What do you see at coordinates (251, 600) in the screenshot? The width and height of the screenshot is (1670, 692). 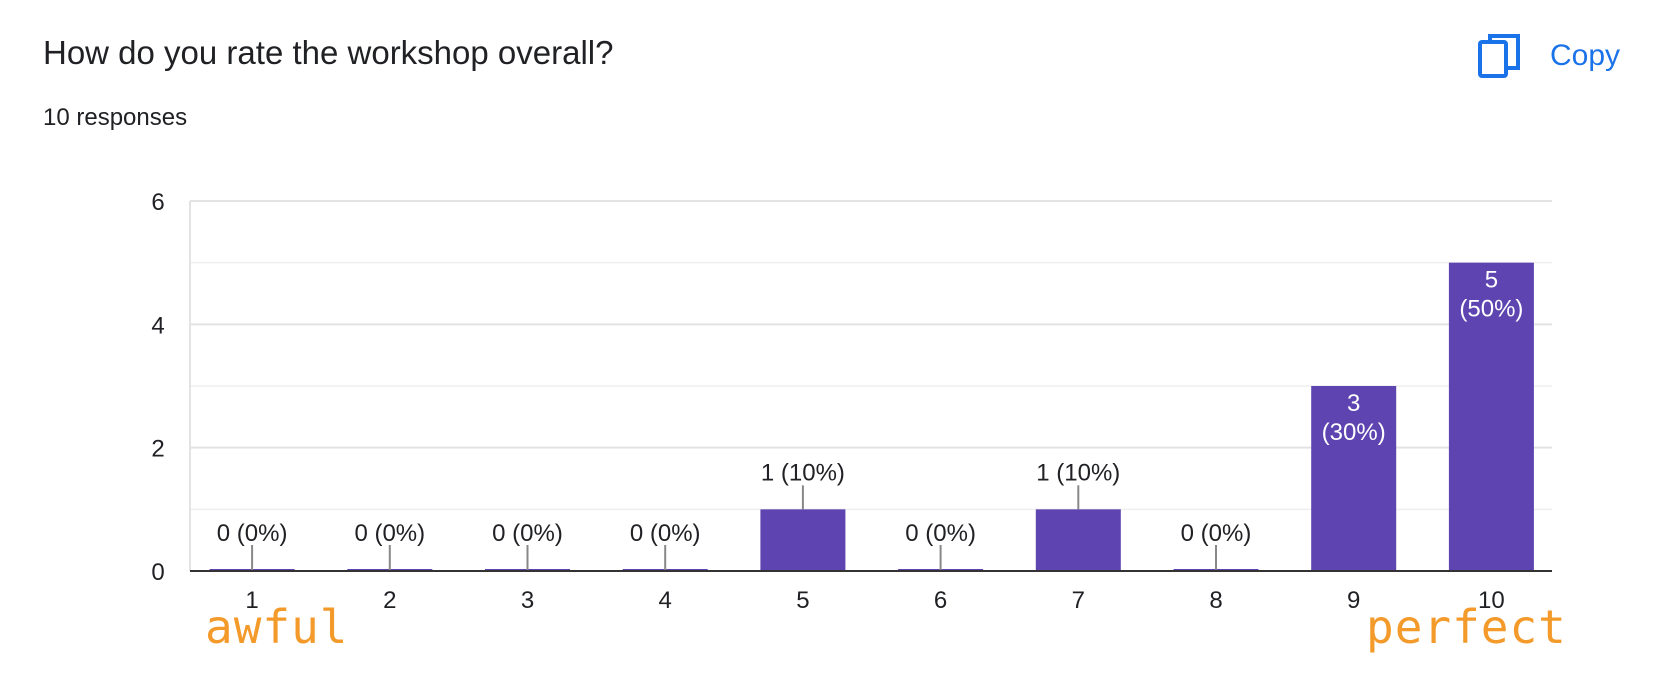 I see `x-tick-label: 1` at bounding box center [251, 600].